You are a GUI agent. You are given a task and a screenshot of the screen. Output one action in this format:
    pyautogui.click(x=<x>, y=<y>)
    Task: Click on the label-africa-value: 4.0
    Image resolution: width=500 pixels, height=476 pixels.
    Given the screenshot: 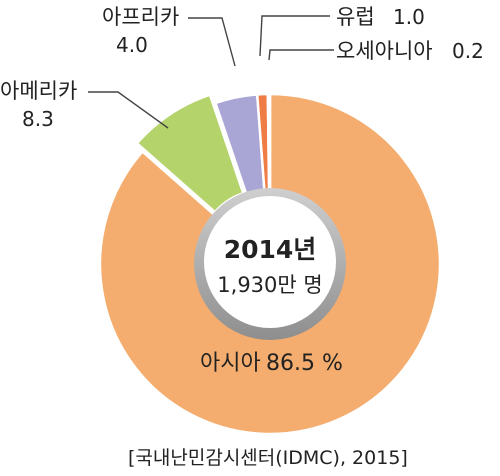 What is the action you would take?
    pyautogui.click(x=132, y=45)
    